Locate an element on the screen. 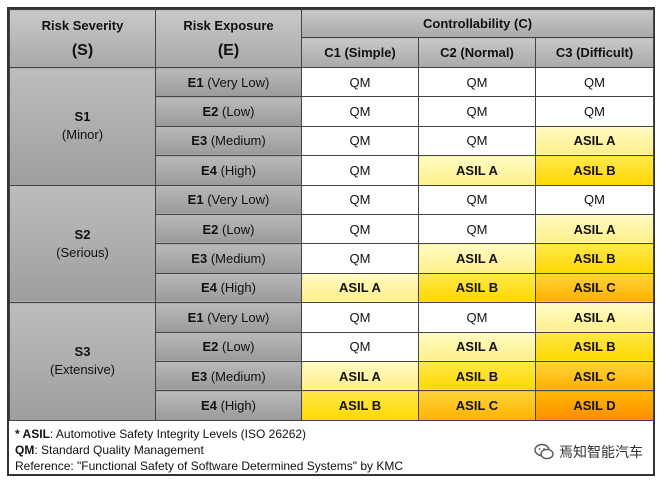  table-row: E2 (Low) QM QM ASIL A is located at coordinates (332, 229).